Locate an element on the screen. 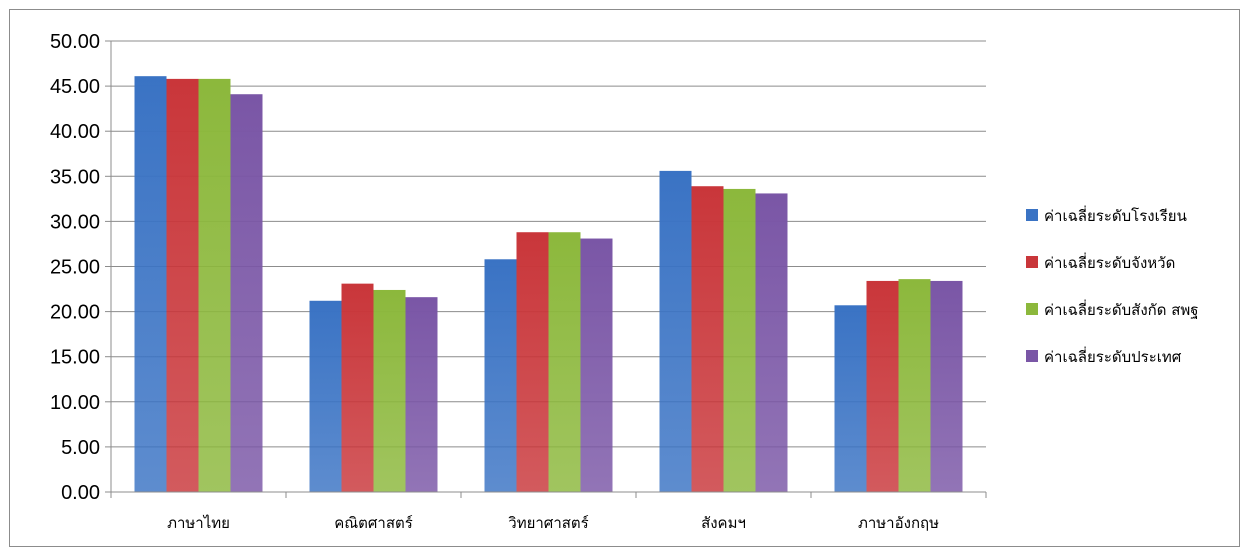 This screenshot has height=557, width=1250. y-tick-label: 10.00 is located at coordinates (75, 403).